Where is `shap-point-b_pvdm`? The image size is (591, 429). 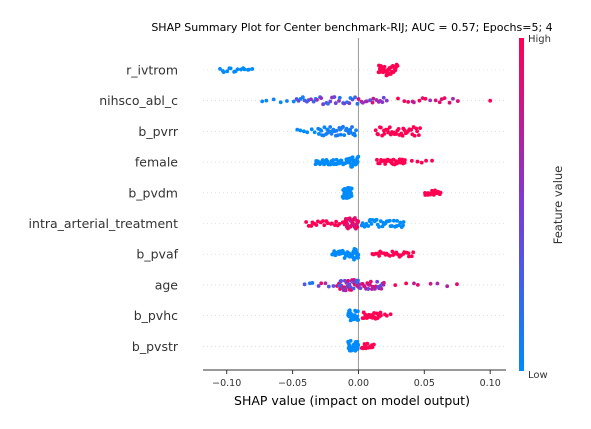 shap-point-b_pvdm is located at coordinates (351, 188).